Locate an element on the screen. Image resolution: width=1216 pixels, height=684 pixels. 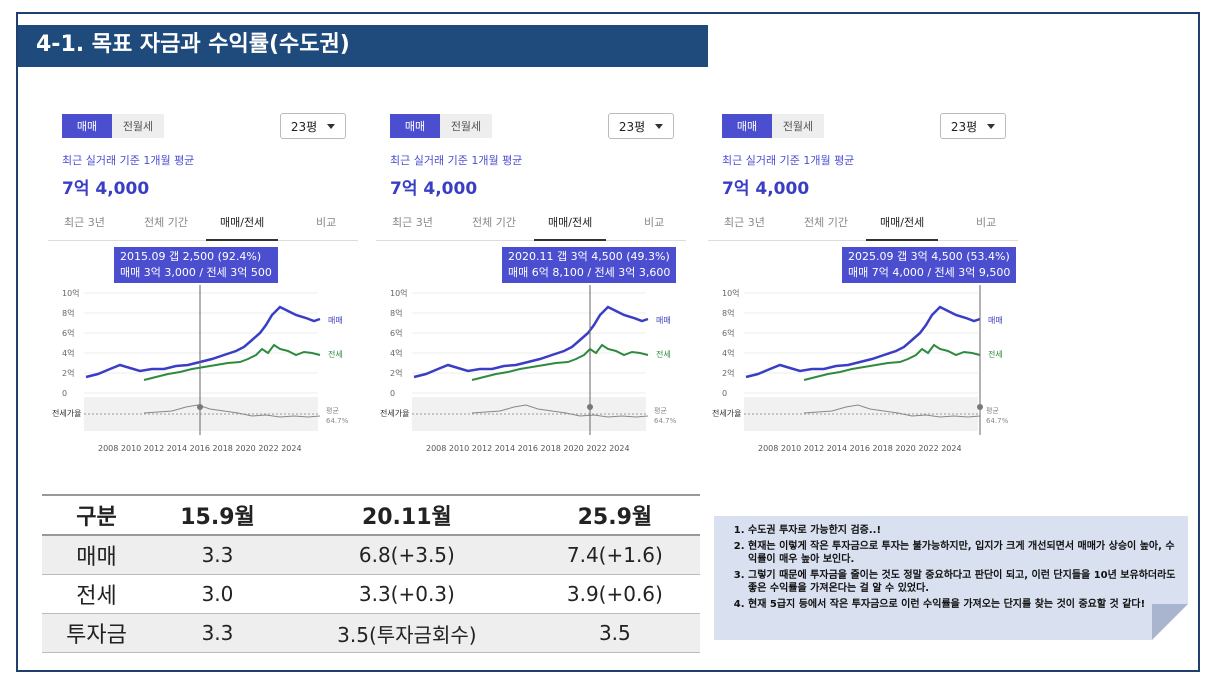
table-cell: 6.8(+3.5) is located at coordinates (406, 555).